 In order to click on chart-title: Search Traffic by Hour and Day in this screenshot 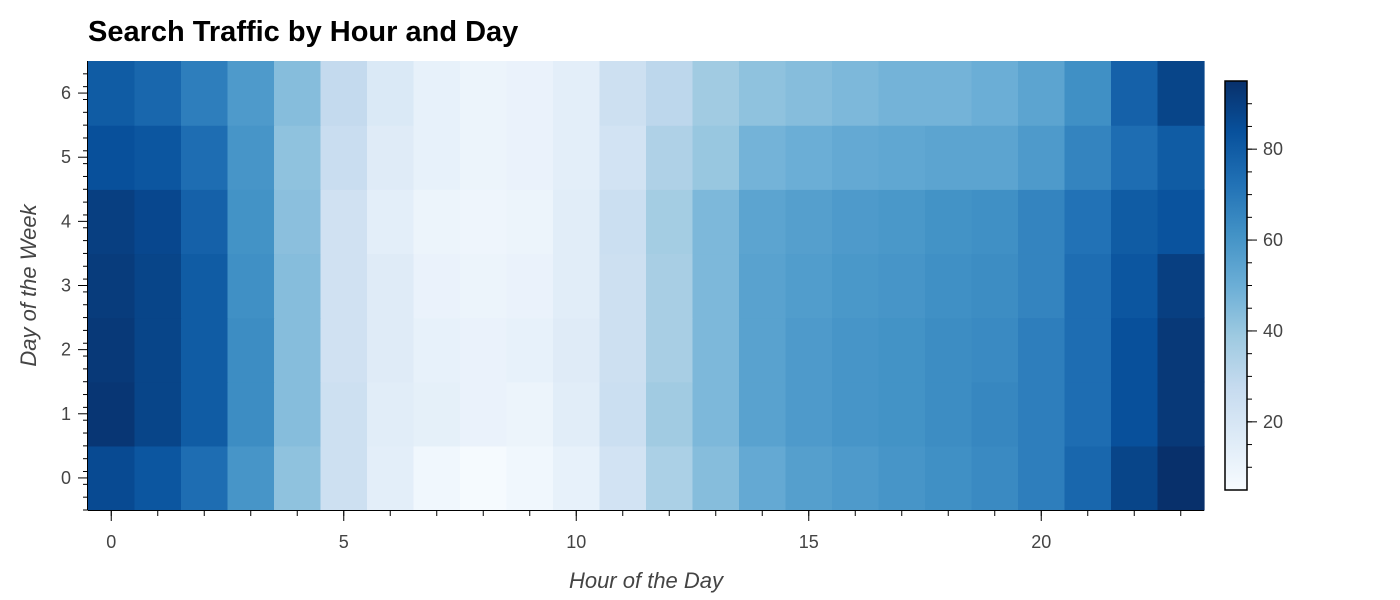, I will do `click(303, 32)`.